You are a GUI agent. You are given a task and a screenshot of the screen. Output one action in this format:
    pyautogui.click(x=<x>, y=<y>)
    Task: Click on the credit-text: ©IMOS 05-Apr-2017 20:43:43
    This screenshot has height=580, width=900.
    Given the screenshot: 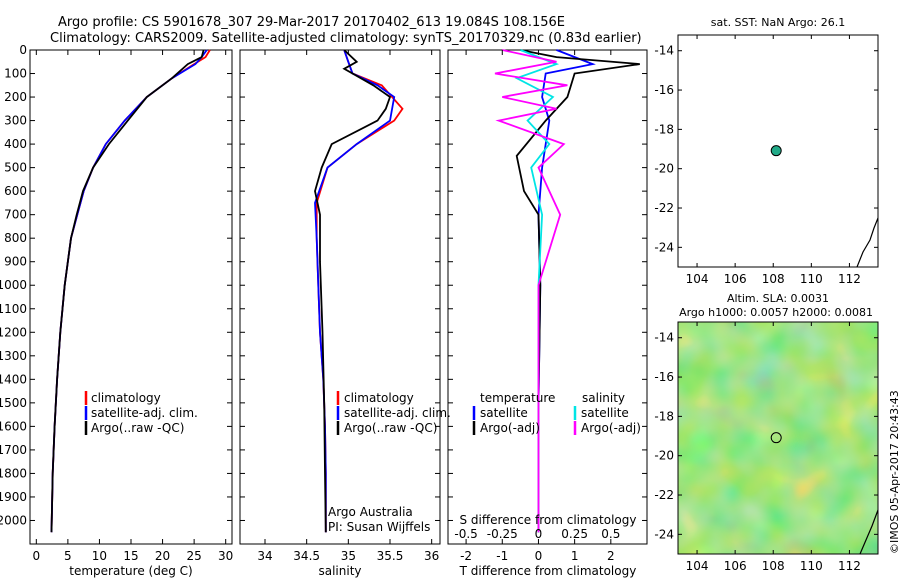 What is the action you would take?
    pyautogui.click(x=894, y=472)
    